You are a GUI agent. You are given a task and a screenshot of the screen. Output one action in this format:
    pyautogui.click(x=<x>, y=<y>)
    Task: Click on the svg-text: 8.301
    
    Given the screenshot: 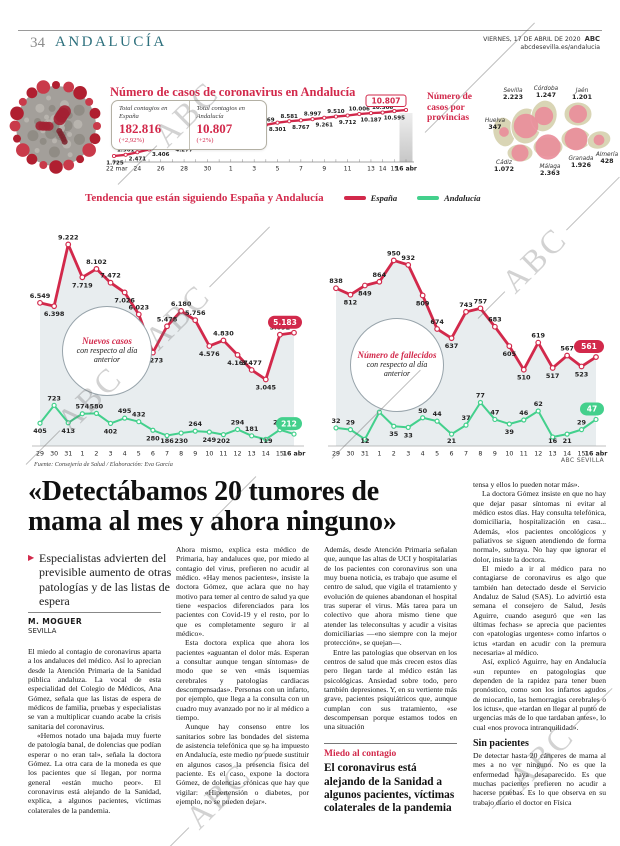 What is the action you would take?
    pyautogui.click(x=278, y=130)
    